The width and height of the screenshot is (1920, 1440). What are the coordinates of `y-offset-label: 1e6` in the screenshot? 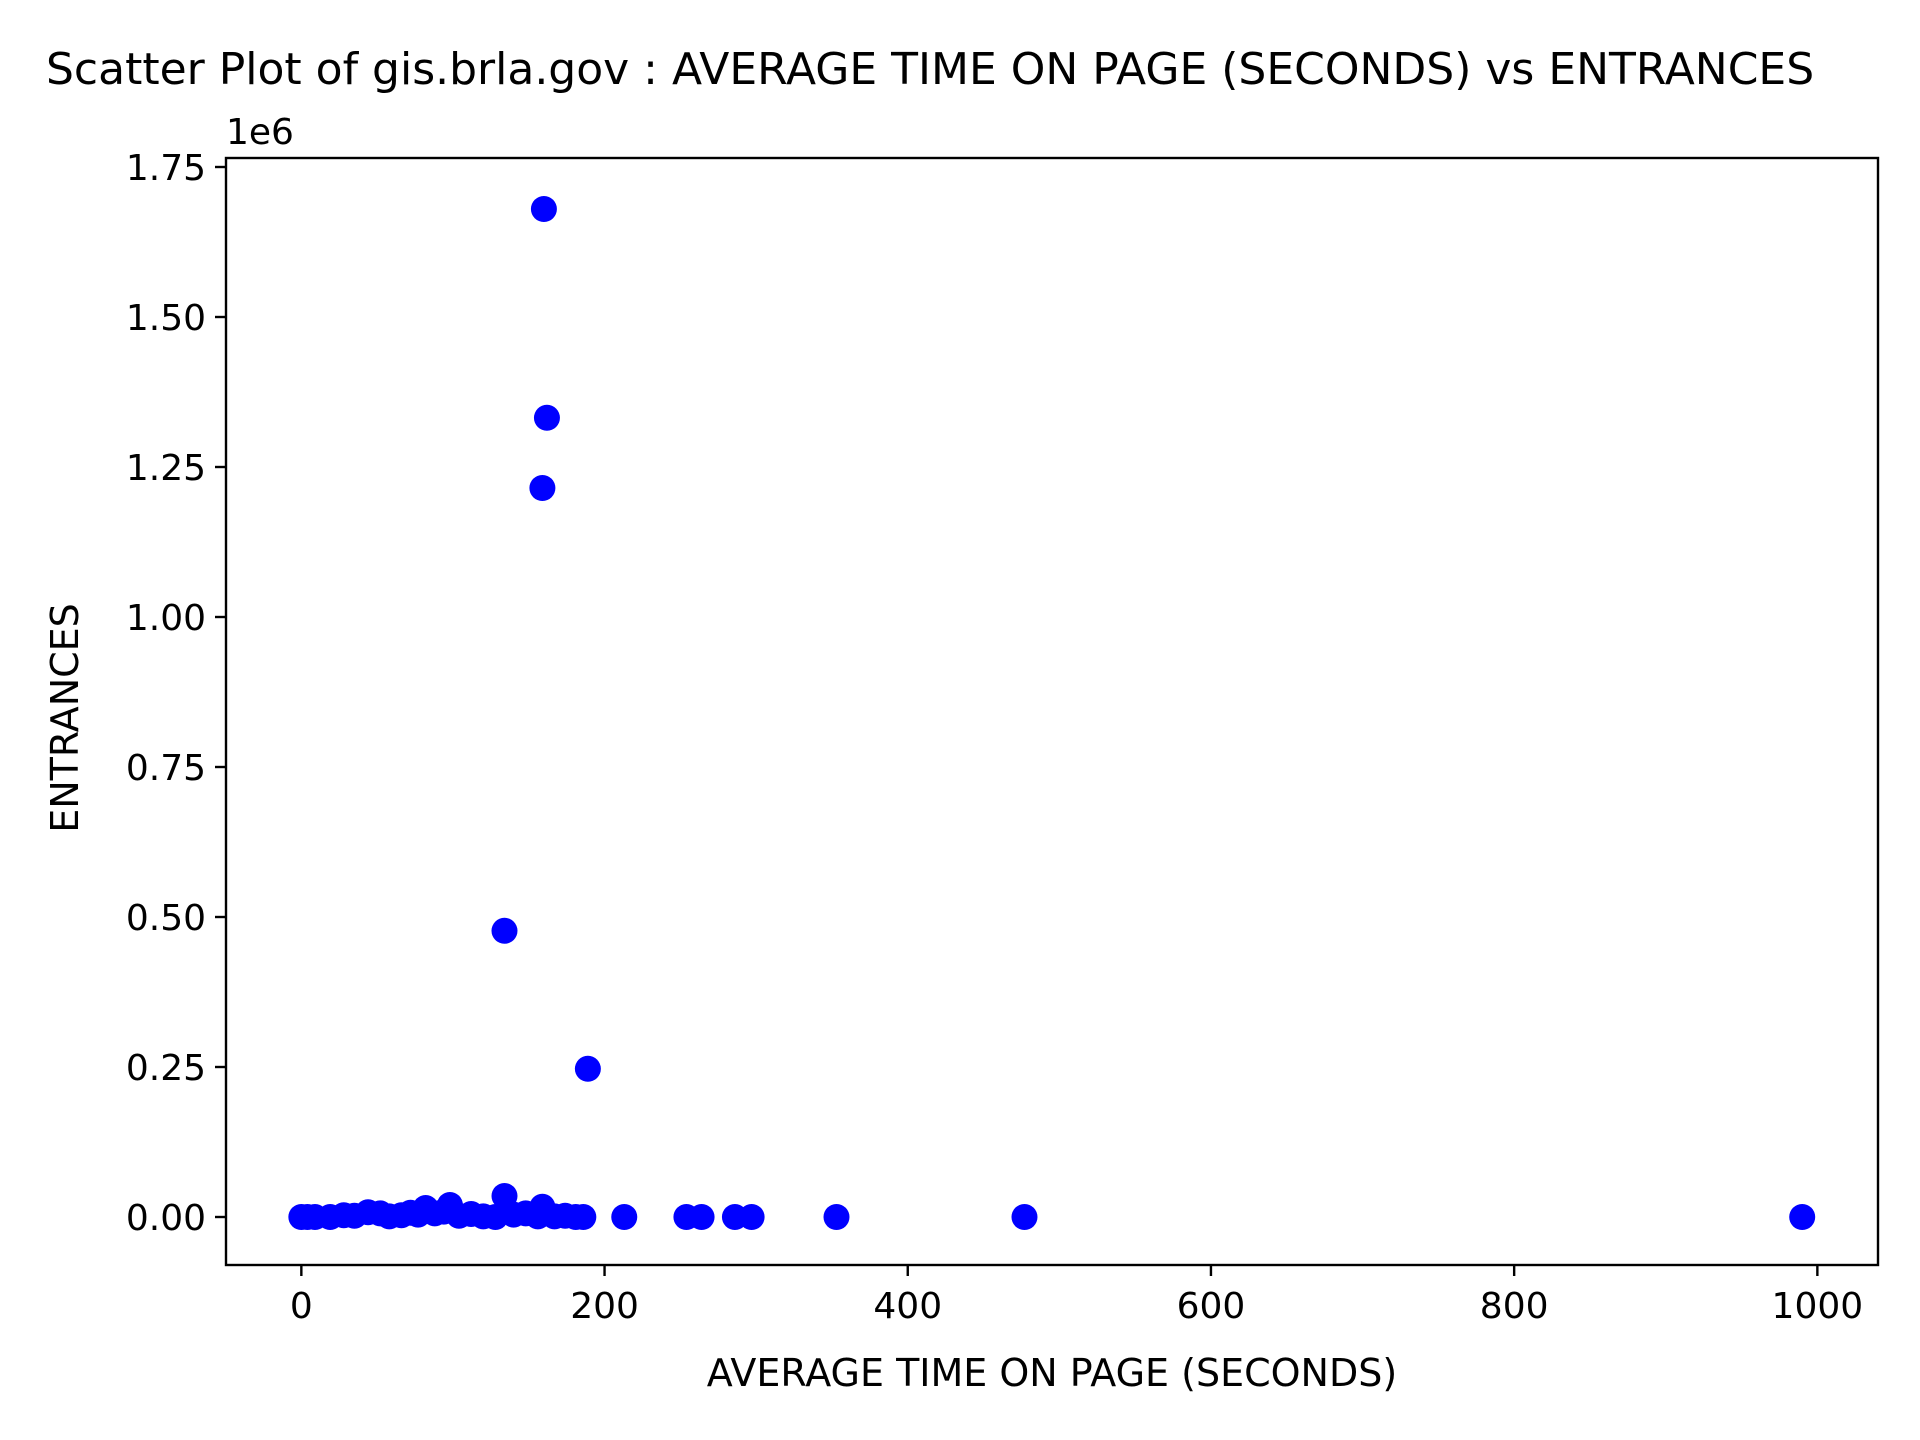 It's located at (260, 132).